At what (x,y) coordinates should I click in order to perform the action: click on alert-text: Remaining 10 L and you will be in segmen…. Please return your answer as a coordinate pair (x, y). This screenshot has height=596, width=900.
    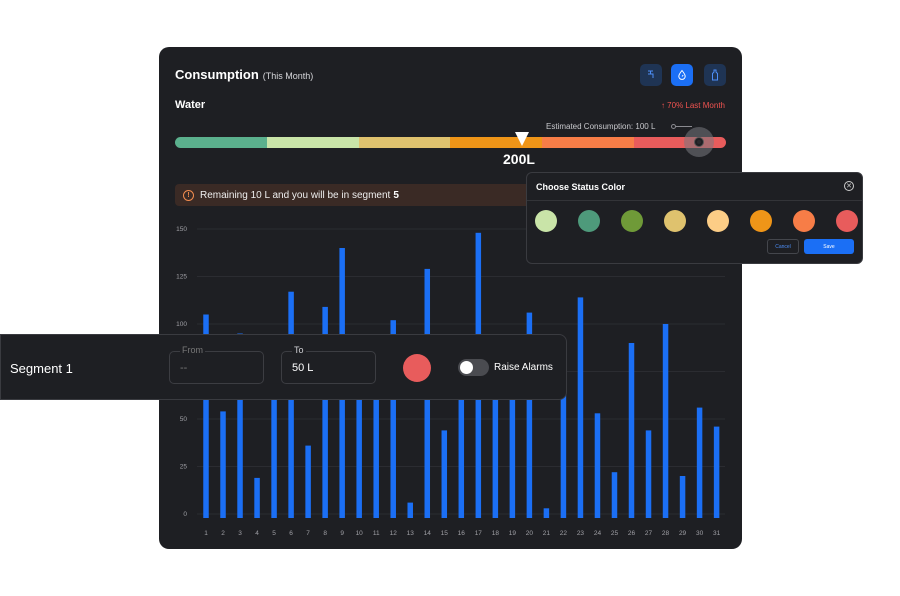
    Looking at the image, I should click on (295, 195).